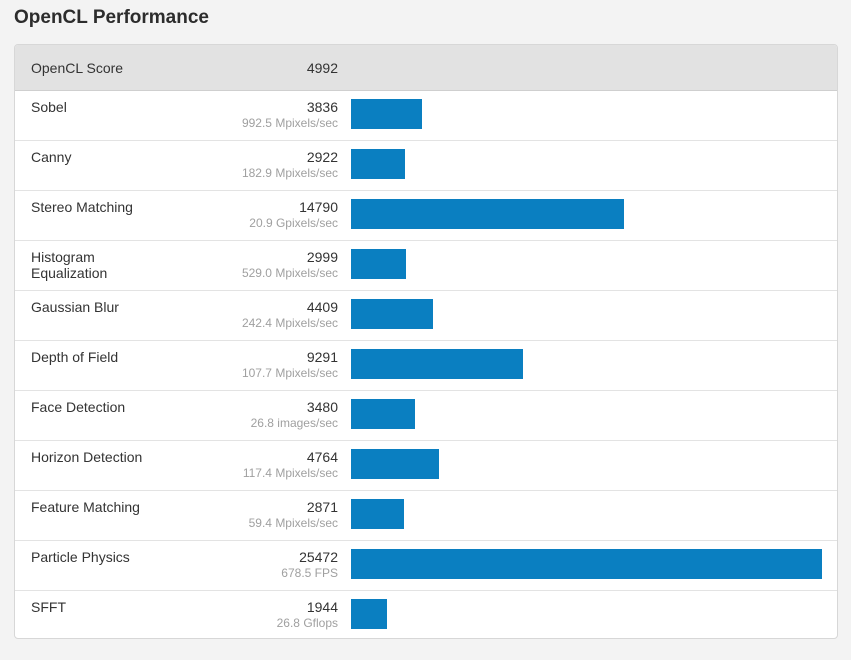 This screenshot has height=660, width=851. I want to click on benchmark-row: Horizon Detection 4764 117.4 Mpixels/sec, so click(426, 466).